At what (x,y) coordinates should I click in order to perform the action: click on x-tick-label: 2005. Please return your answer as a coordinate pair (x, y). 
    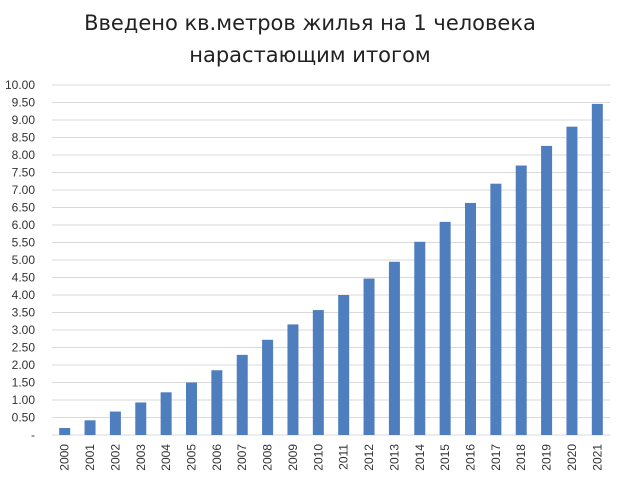
    Looking at the image, I should click on (192, 457).